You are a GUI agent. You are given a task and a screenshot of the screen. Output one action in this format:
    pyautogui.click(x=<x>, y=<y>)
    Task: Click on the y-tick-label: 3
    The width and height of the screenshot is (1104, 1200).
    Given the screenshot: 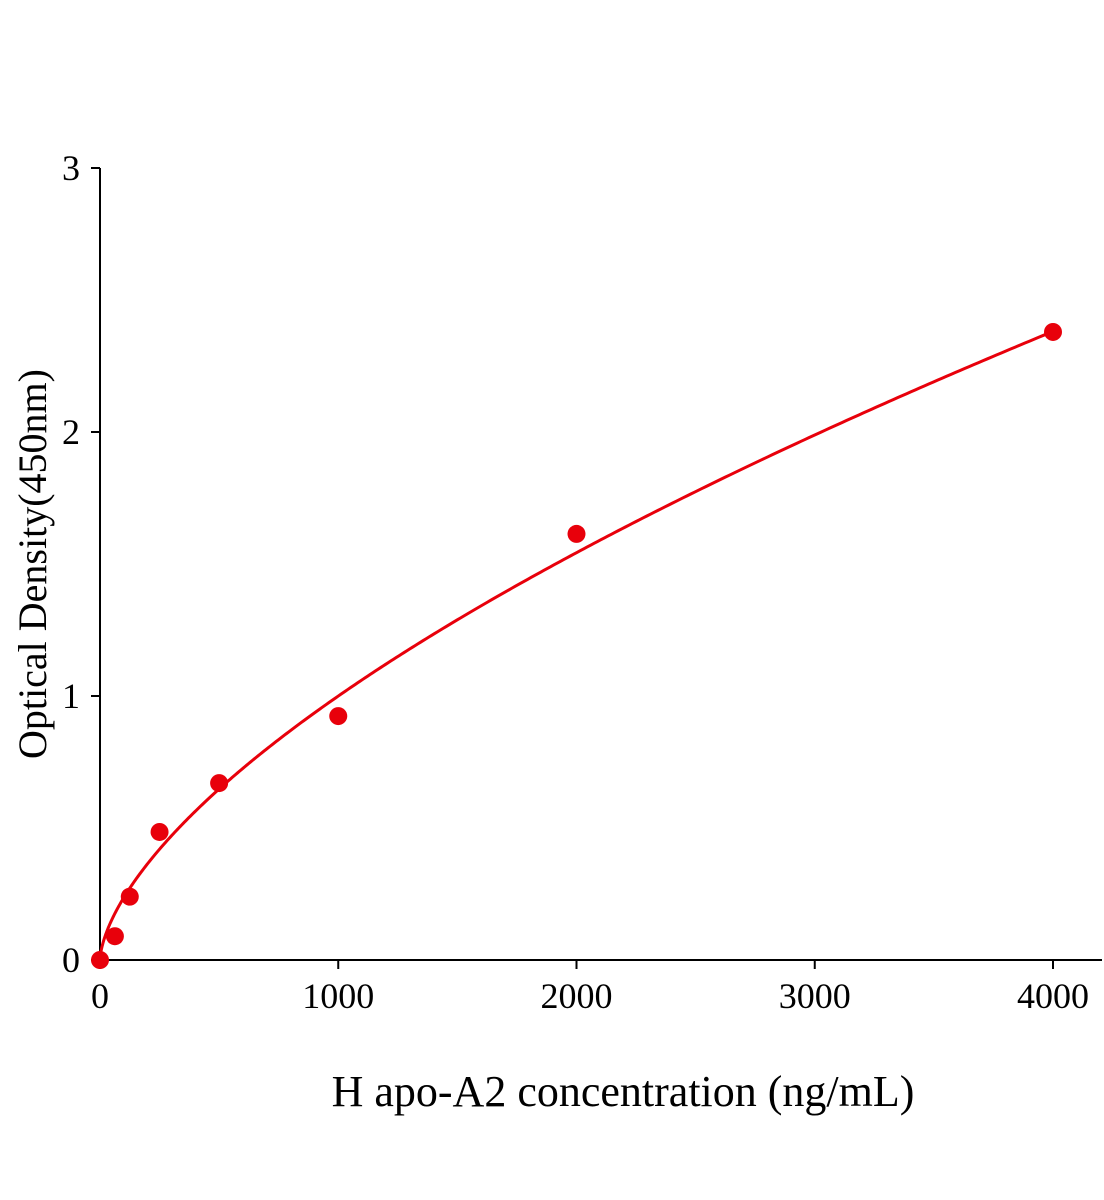 What is the action you would take?
    pyautogui.click(x=71, y=168)
    